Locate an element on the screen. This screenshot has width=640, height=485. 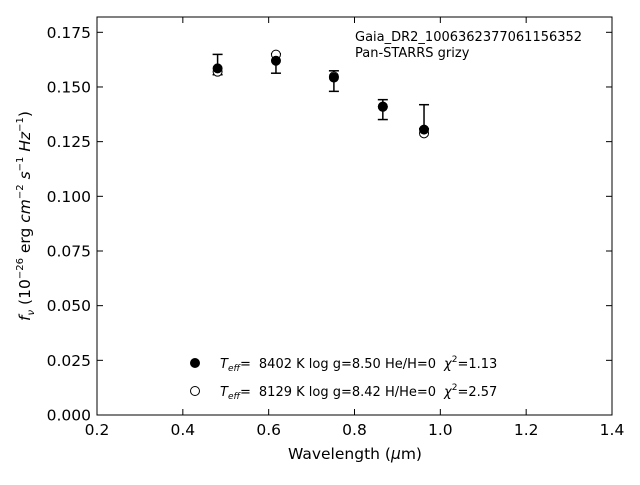
x-tick-label: 1.4 is located at coordinates (612, 430).